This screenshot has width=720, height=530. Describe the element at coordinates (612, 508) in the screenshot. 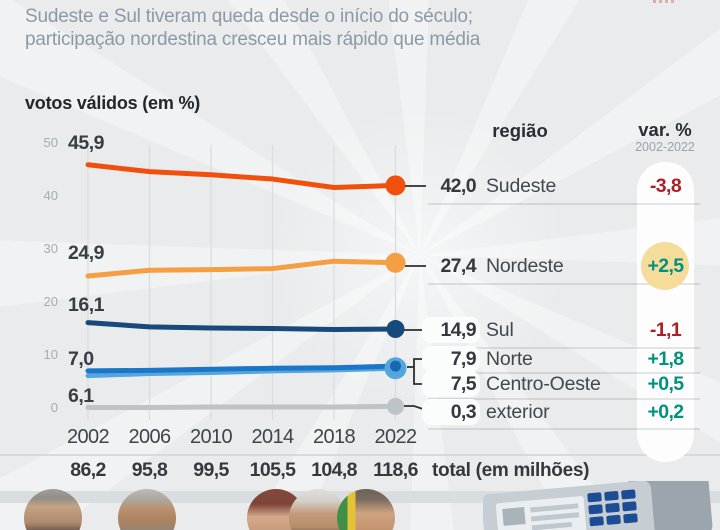

I see `voting-machine-keypad` at that location.